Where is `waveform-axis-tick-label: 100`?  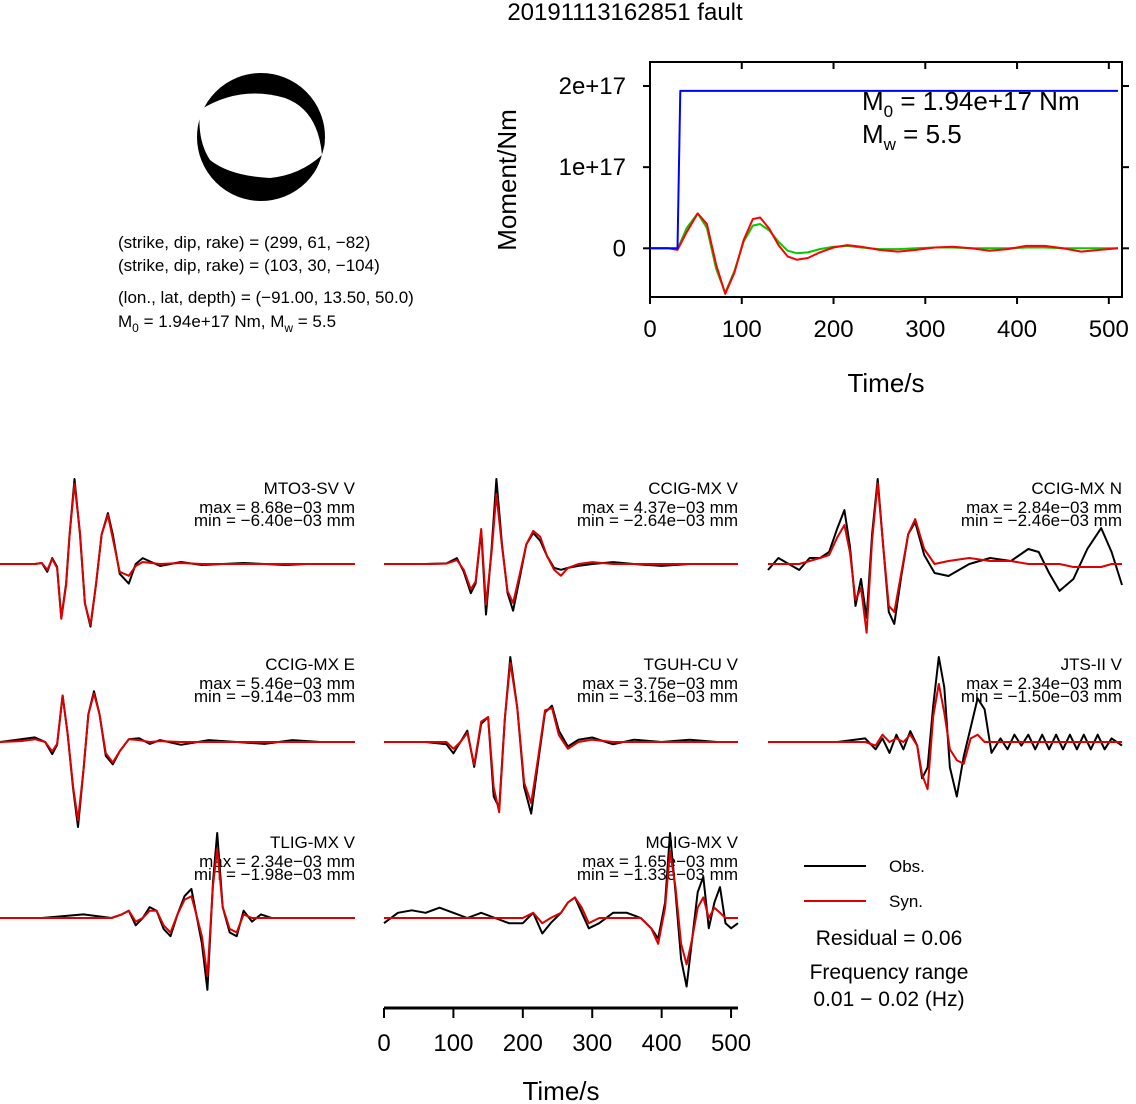 waveform-axis-tick-label: 100 is located at coordinates (453, 1043).